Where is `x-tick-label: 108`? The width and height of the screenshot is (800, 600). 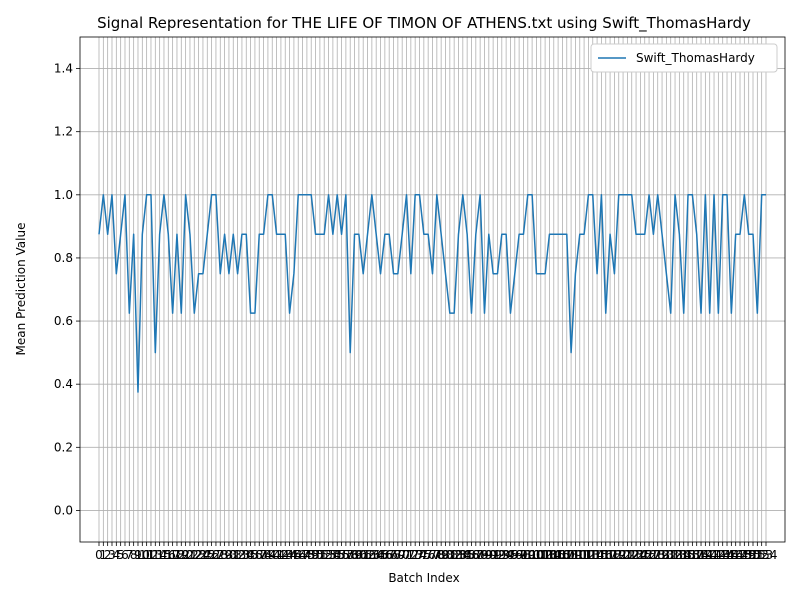 x-tick-label: 108 is located at coordinates (566, 555).